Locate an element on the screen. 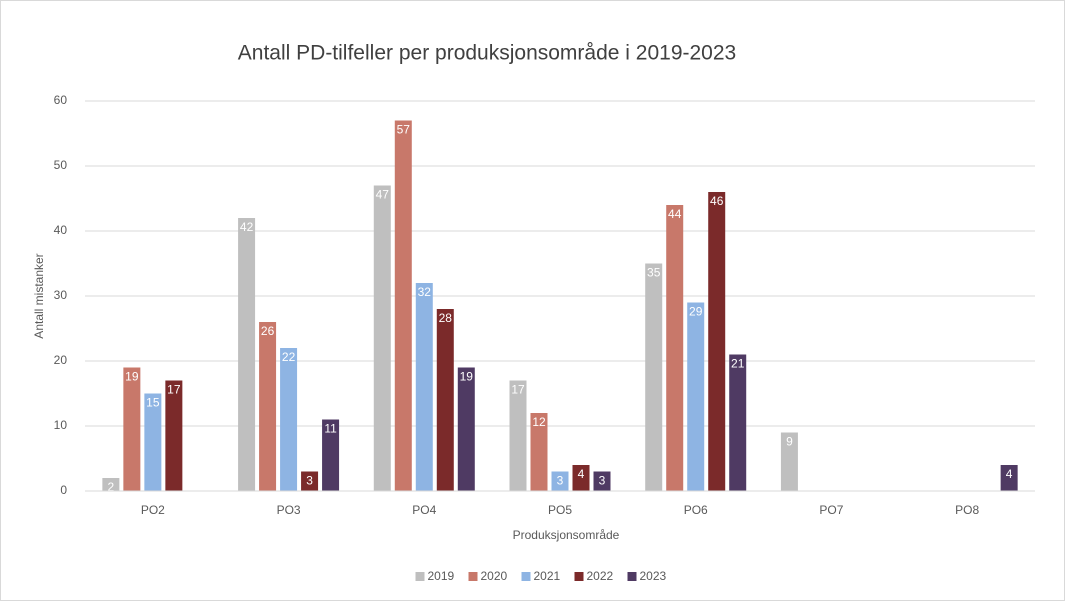 The width and height of the screenshot is (1065, 601). legend-label: 2020 is located at coordinates (494, 576).